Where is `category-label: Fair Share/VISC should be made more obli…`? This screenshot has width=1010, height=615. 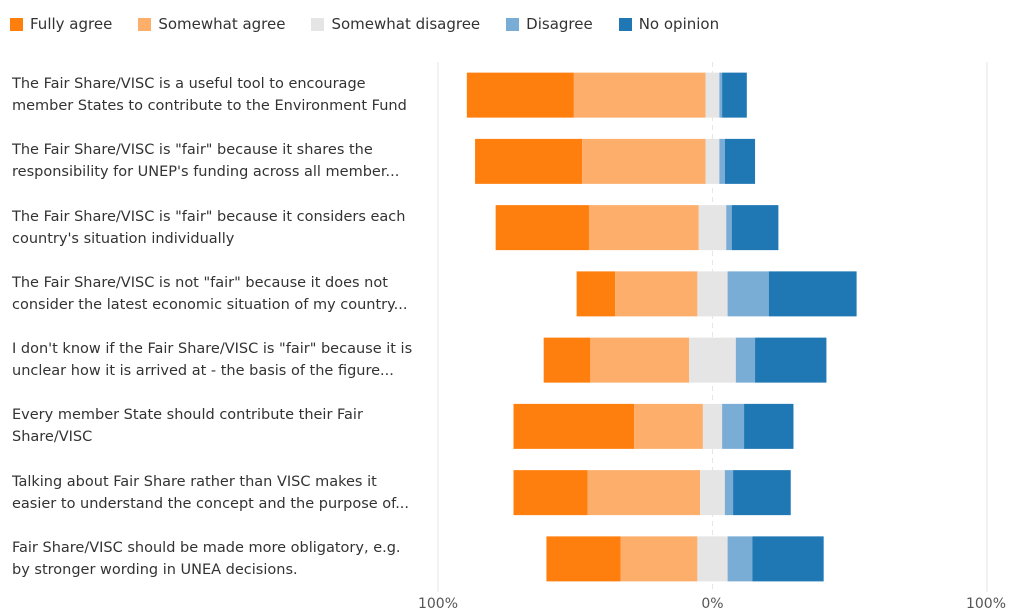 category-label: Fair Share/VISC should be made more obli… is located at coordinates (206, 558).